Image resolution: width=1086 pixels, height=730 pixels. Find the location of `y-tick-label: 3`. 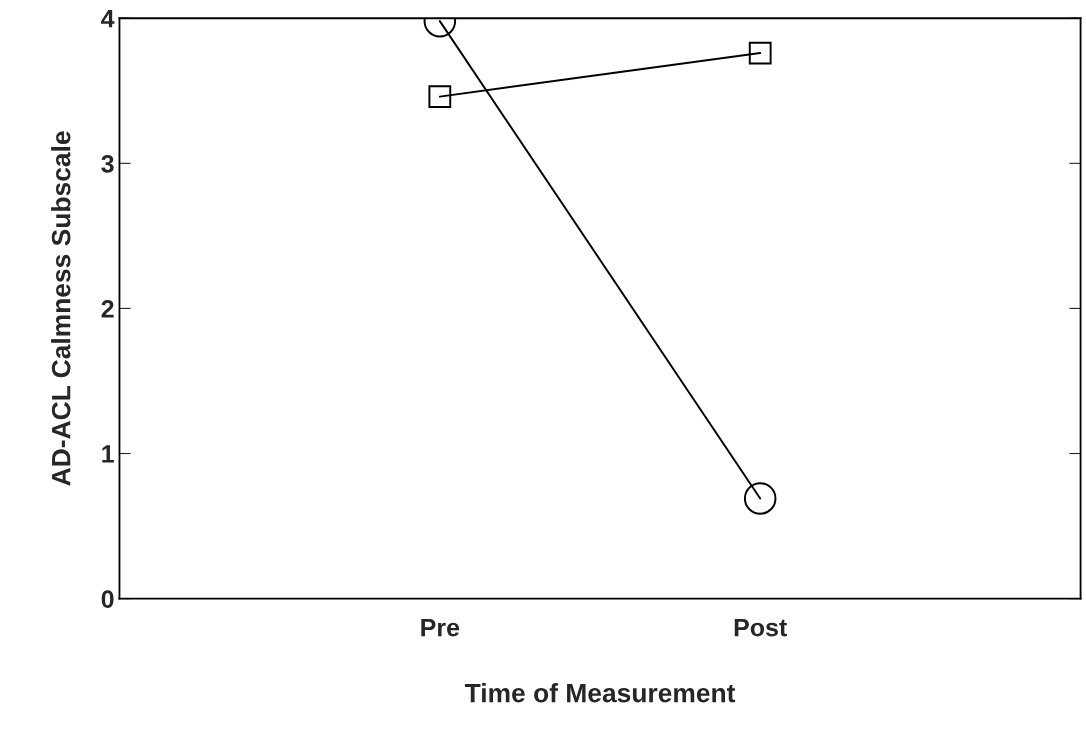

y-tick-label: 3 is located at coordinates (107, 163).